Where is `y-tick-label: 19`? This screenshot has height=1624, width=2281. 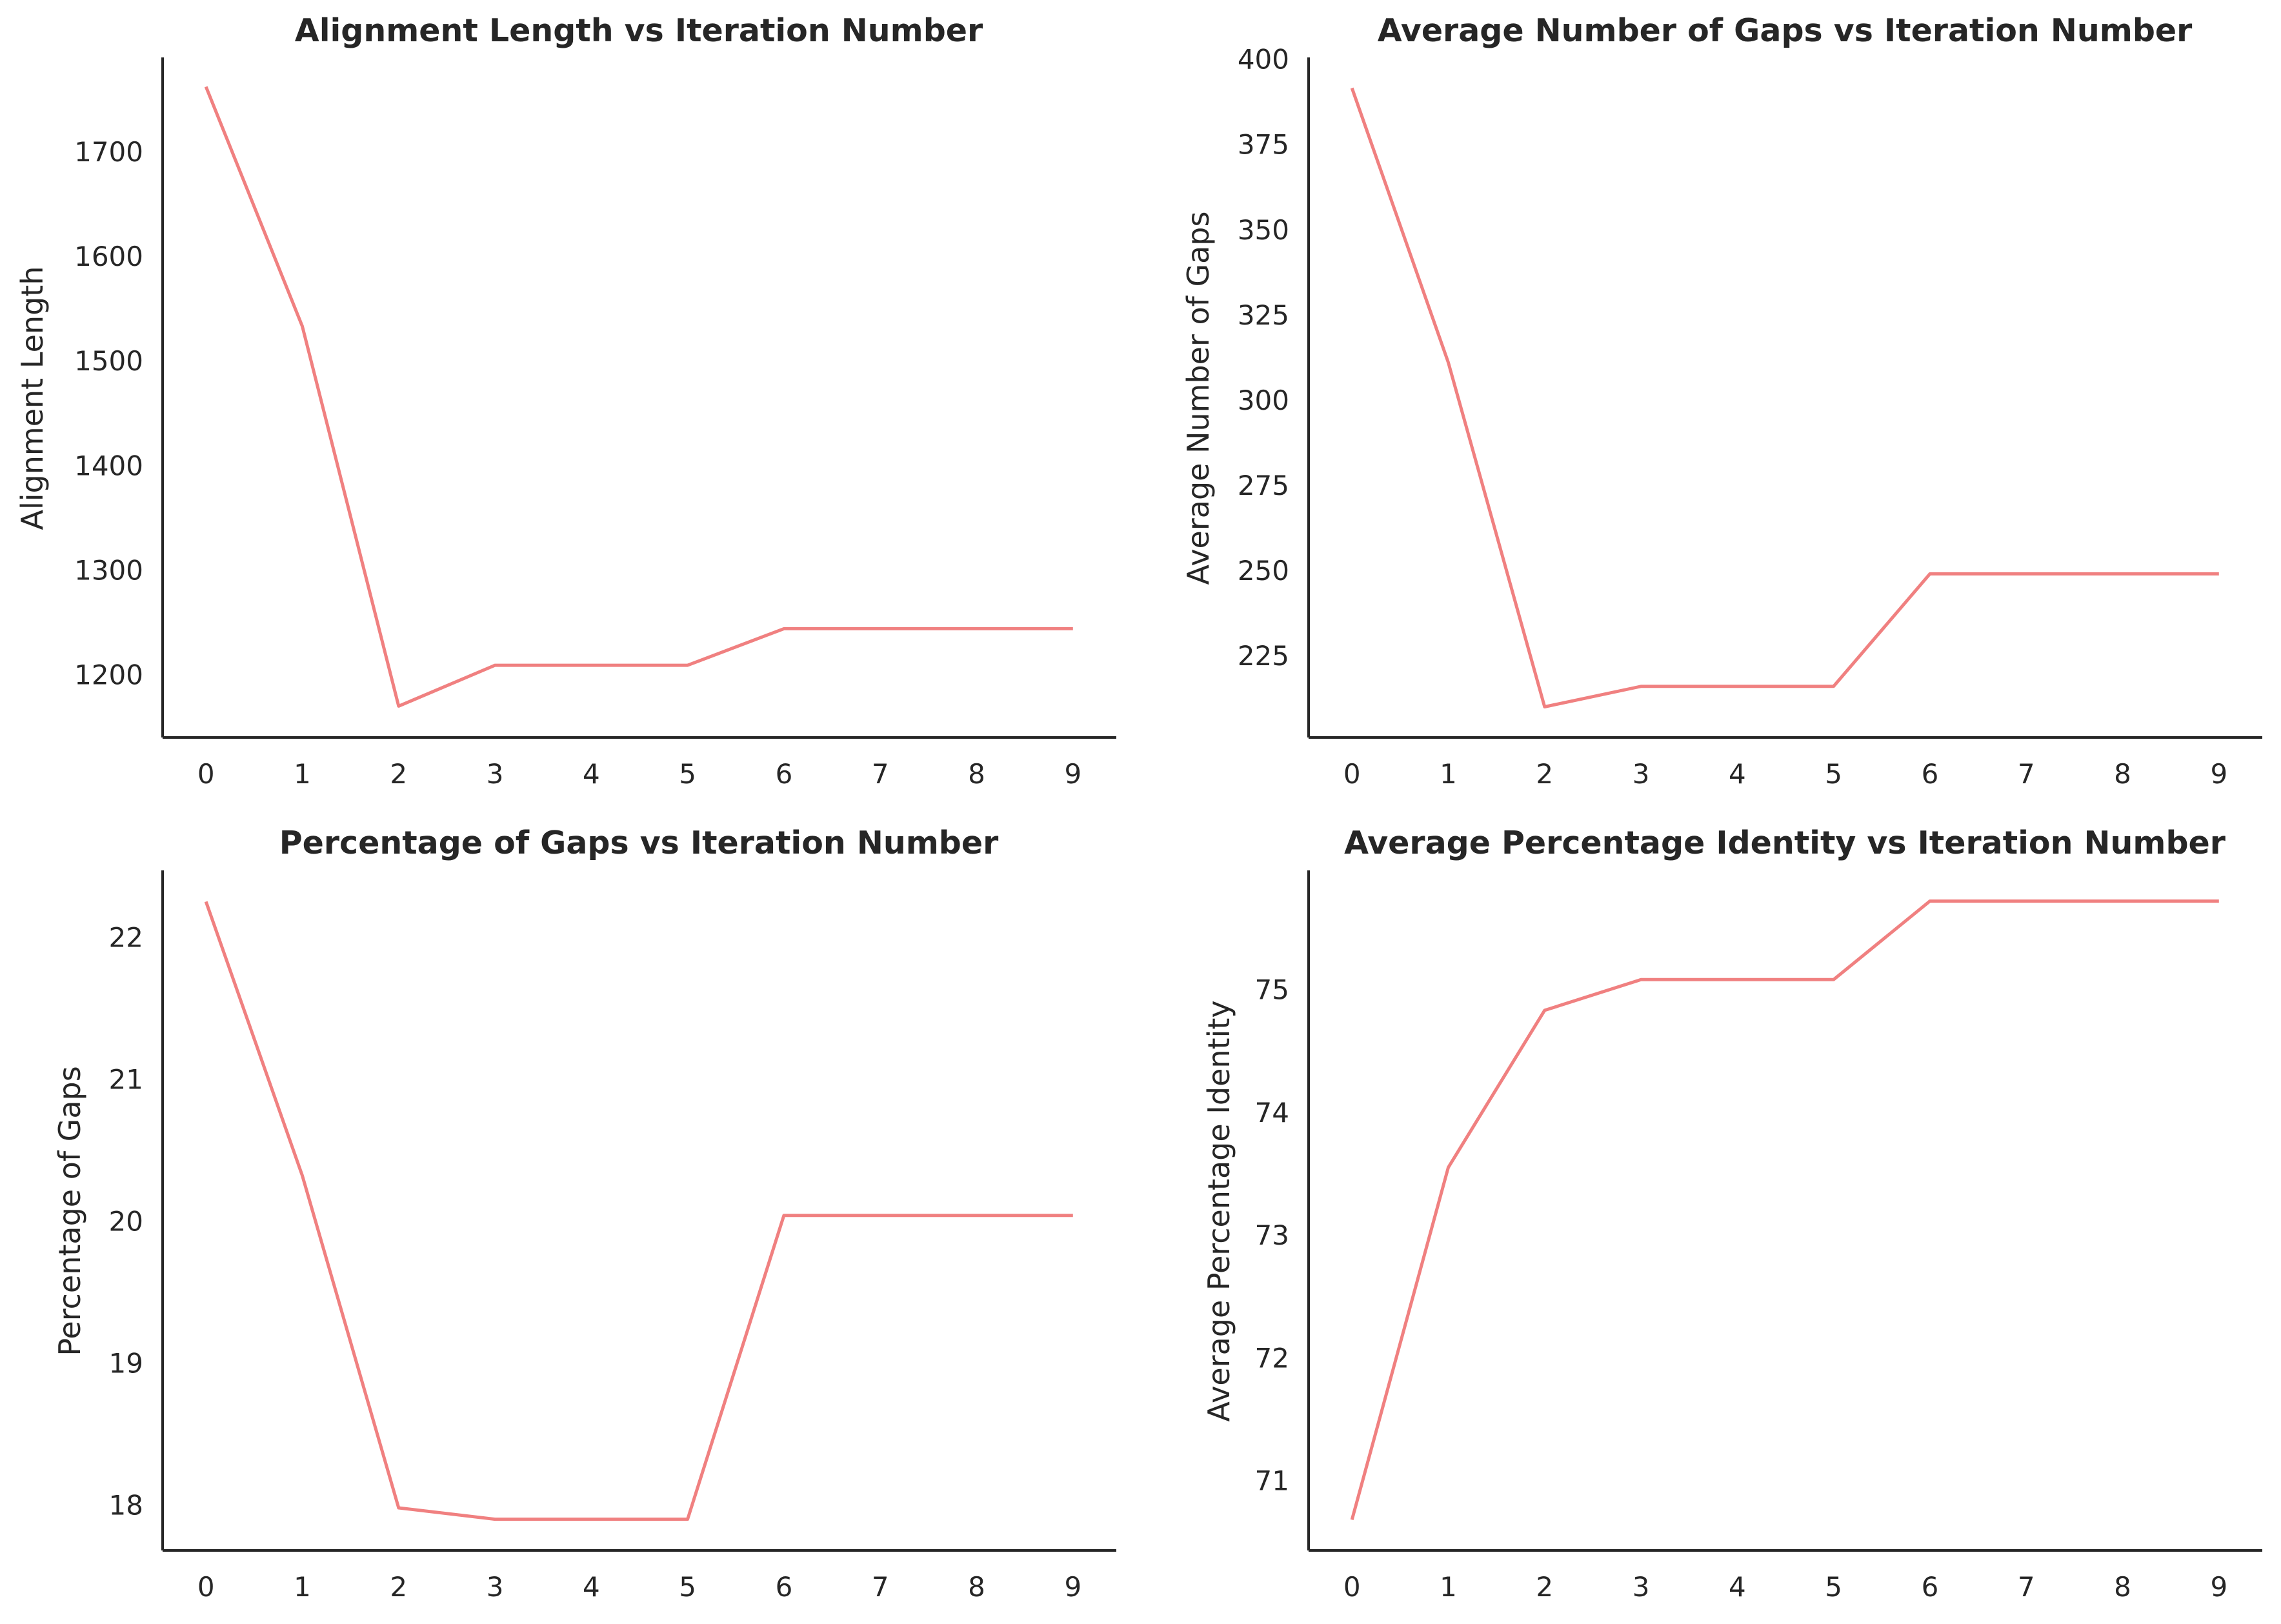
y-tick-label: 19 is located at coordinates (126, 1363).